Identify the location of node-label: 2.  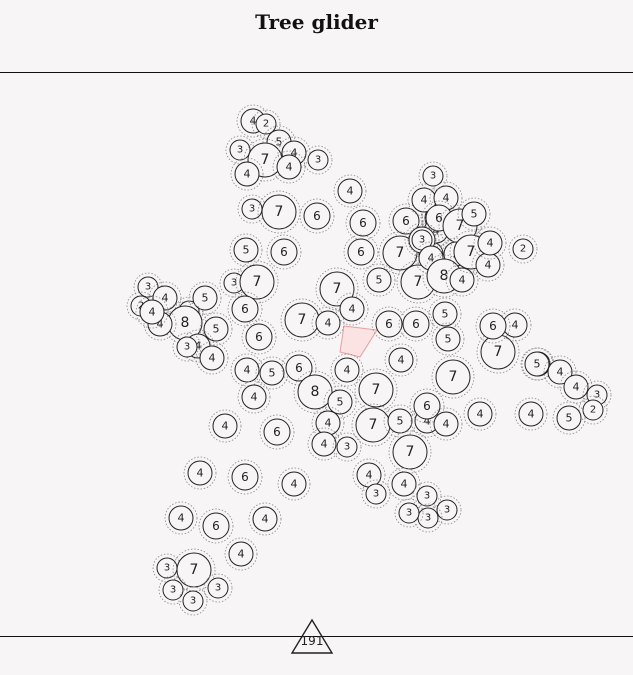
(141, 306).